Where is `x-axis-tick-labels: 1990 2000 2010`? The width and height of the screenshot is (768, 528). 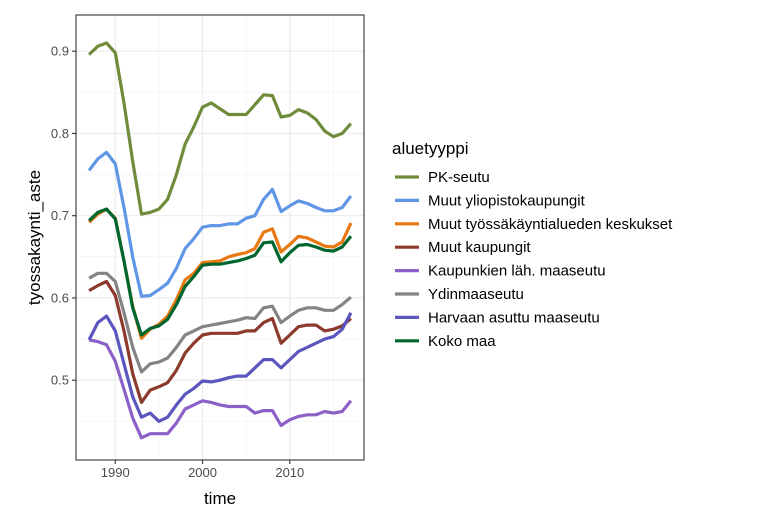 x-axis-tick-labels: 1990 2000 2010 is located at coordinates (202, 472).